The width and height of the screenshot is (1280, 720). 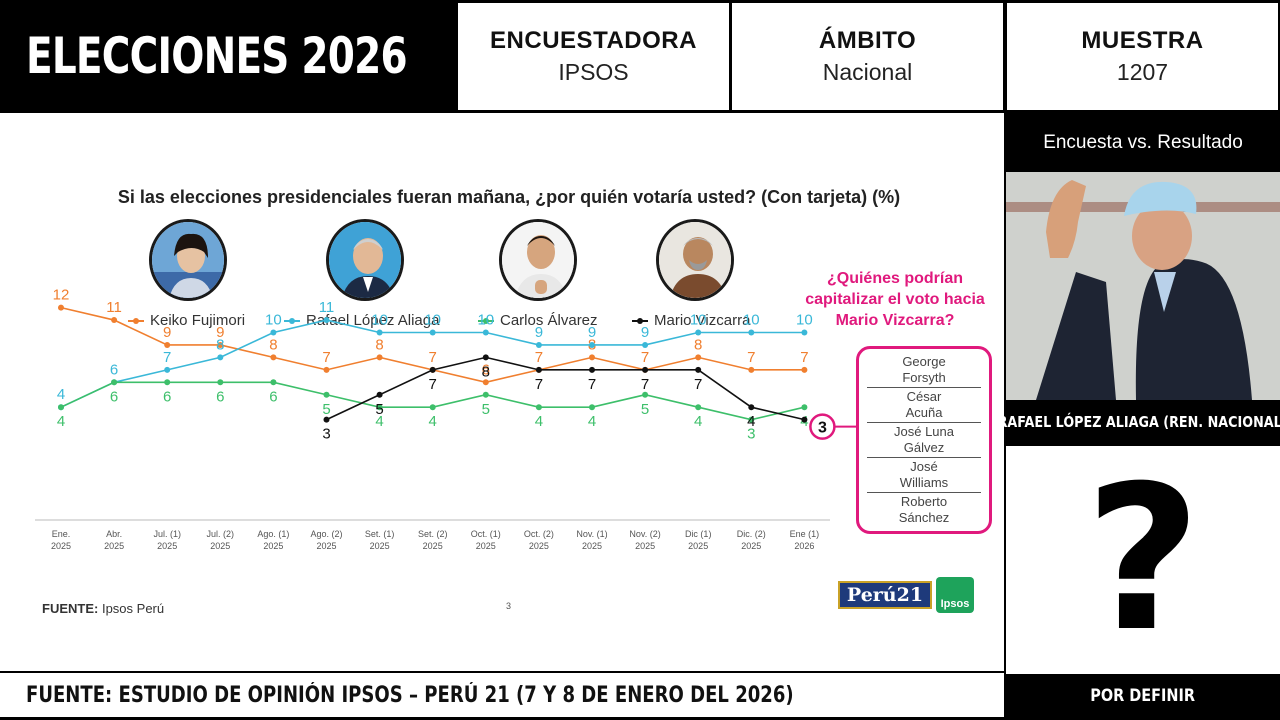 What do you see at coordinates (167, 534) in the screenshot?
I see `x-tick-label: Jul. (1)` at bounding box center [167, 534].